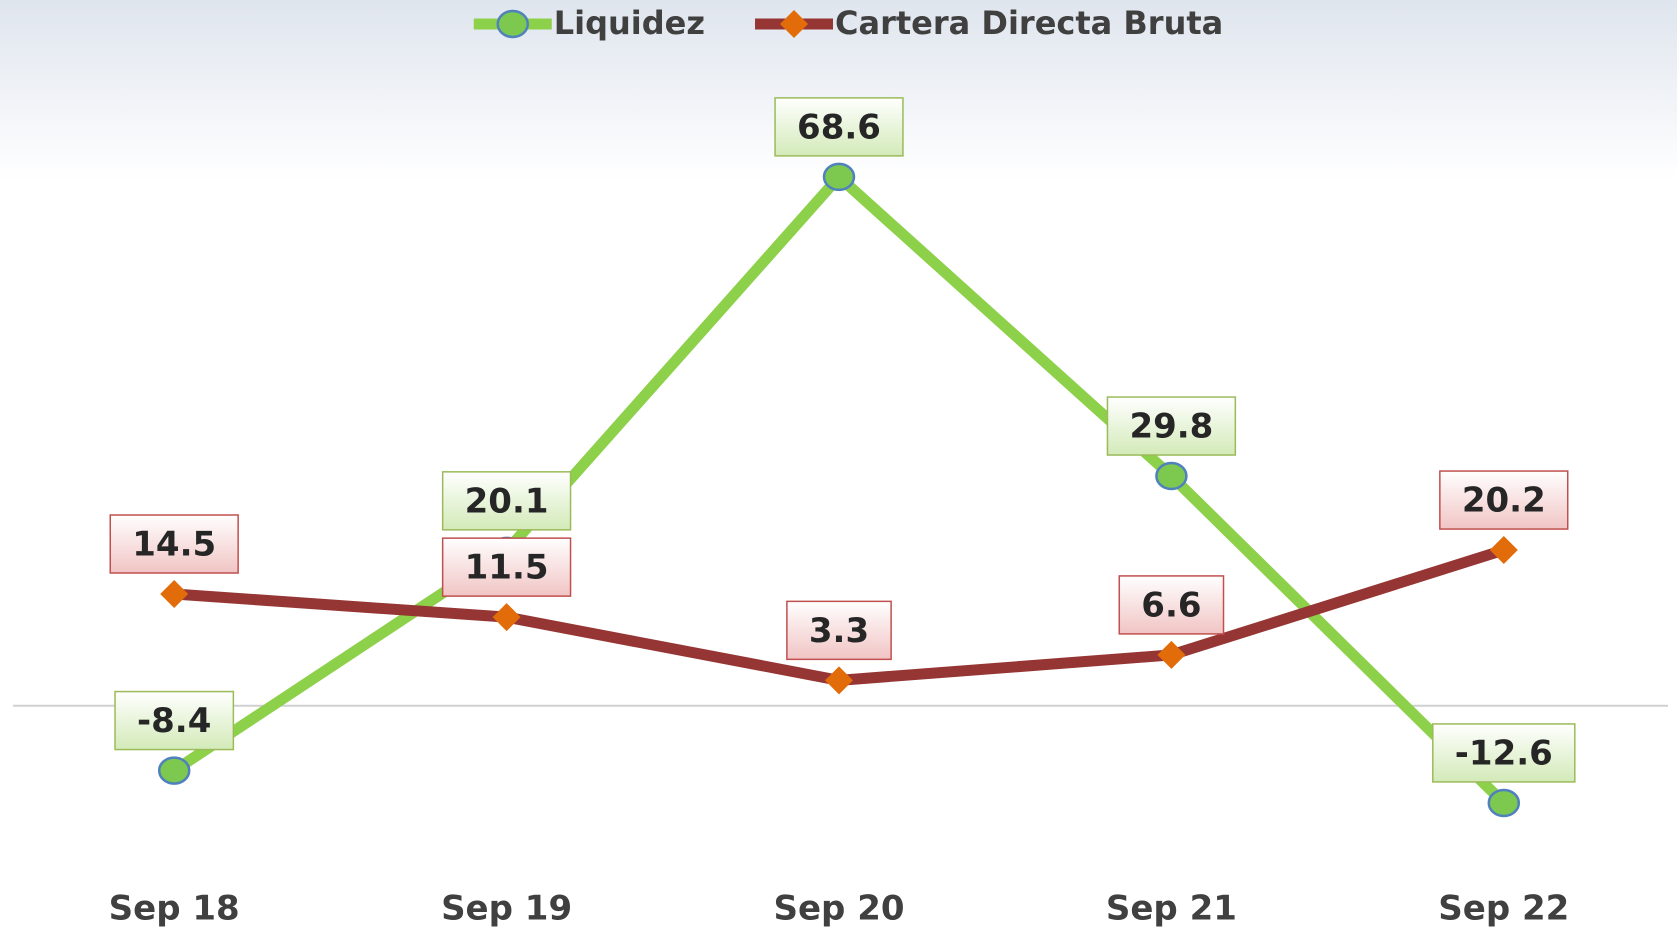 The image size is (1677, 930). I want to click on legend-label: Liquidez, so click(629, 23).